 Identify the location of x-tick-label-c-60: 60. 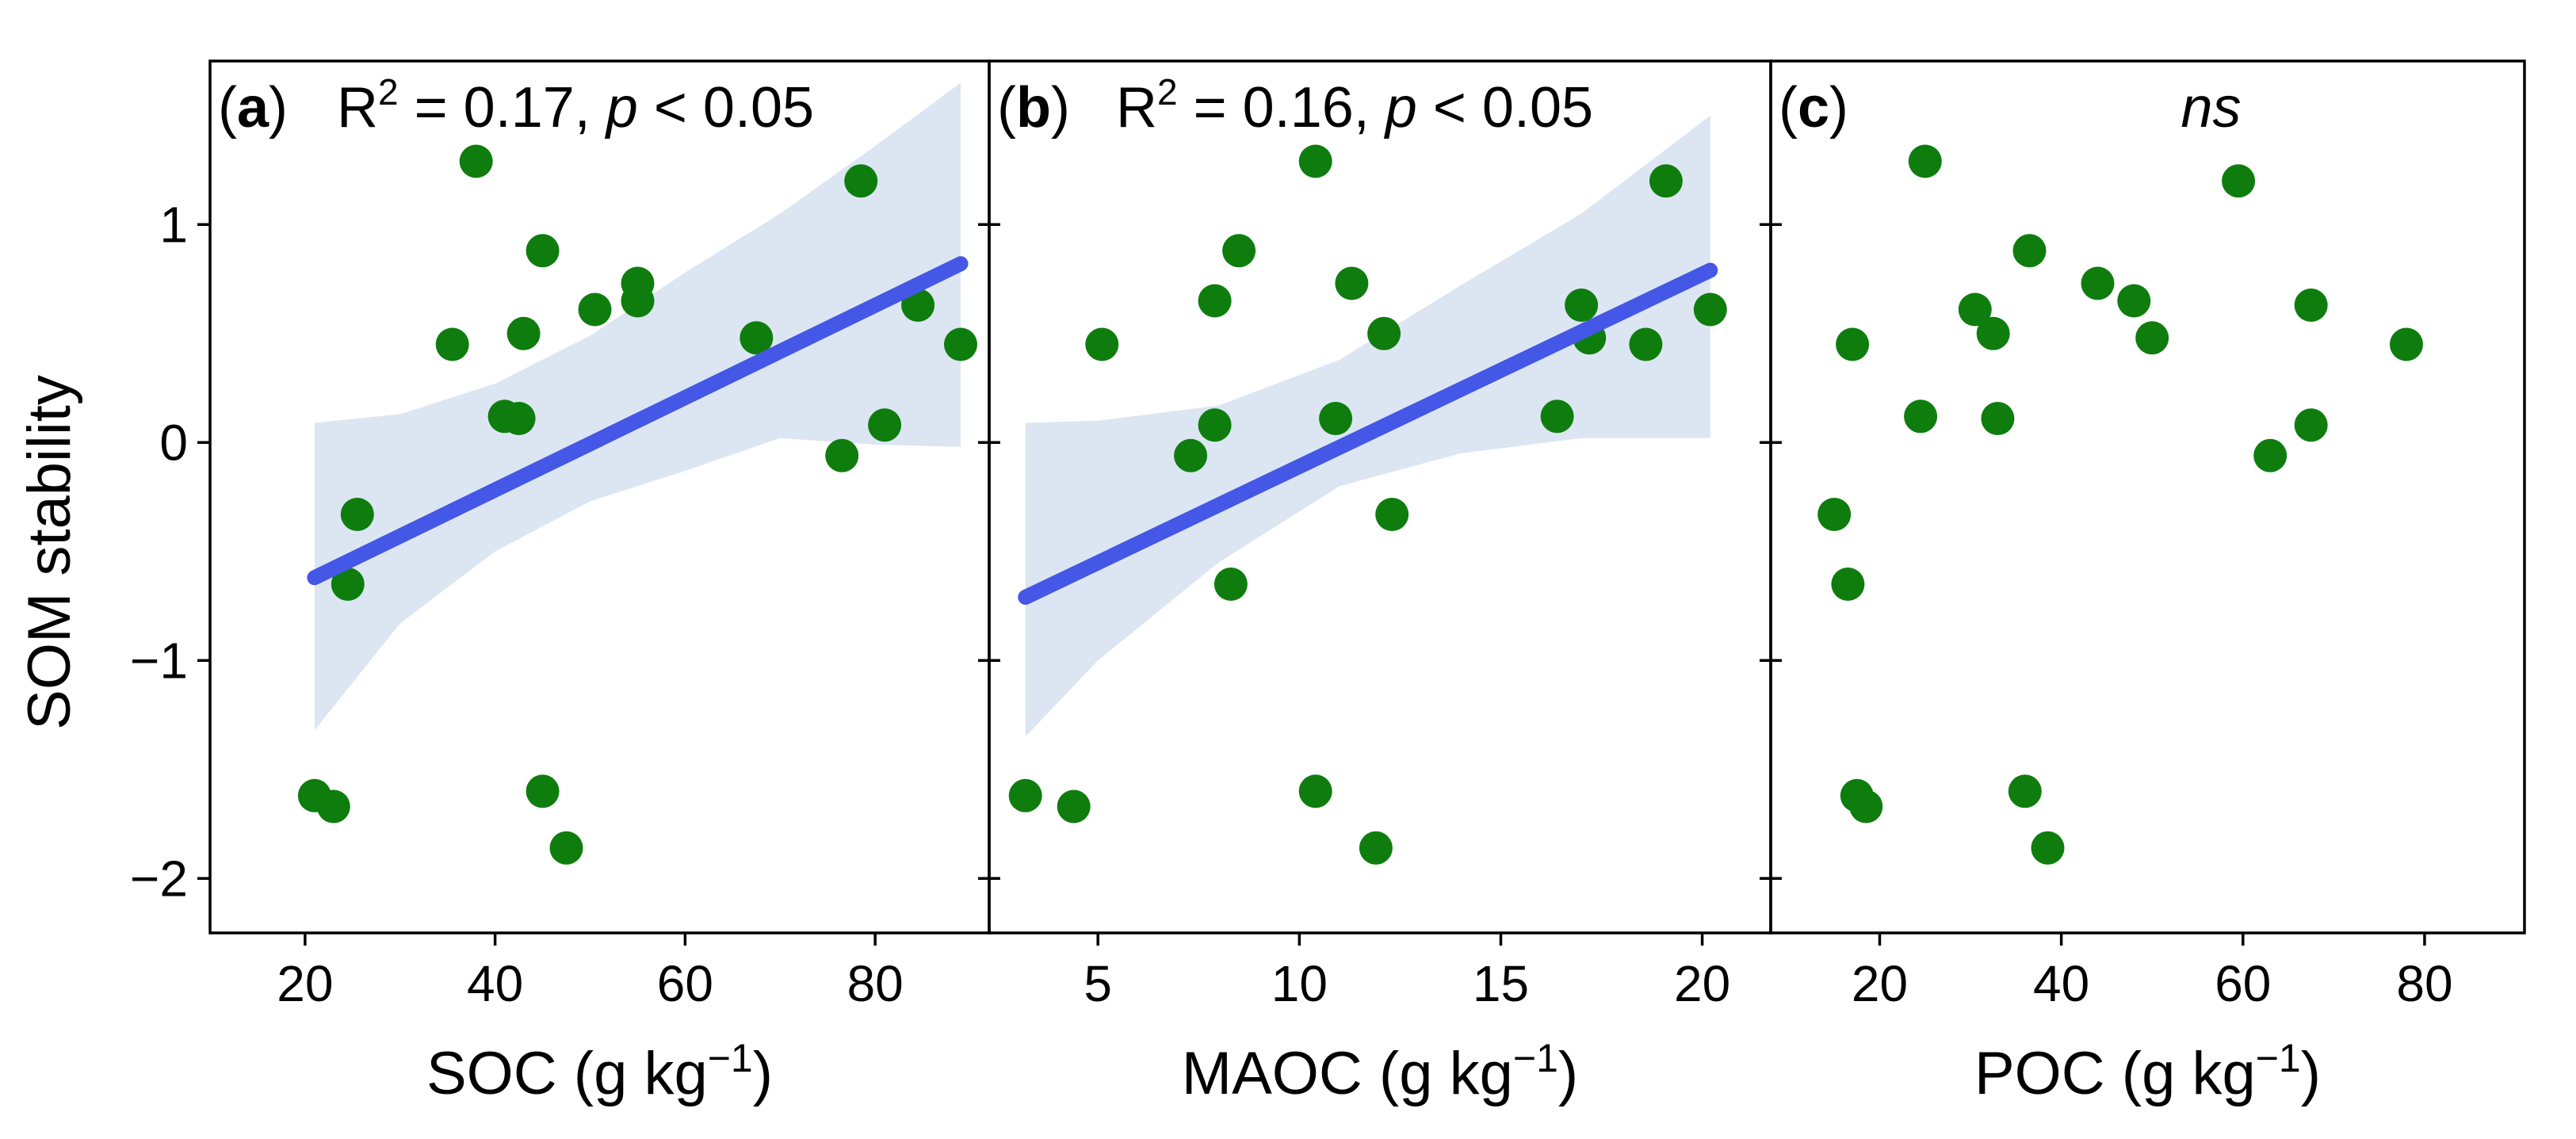
(2243, 983).